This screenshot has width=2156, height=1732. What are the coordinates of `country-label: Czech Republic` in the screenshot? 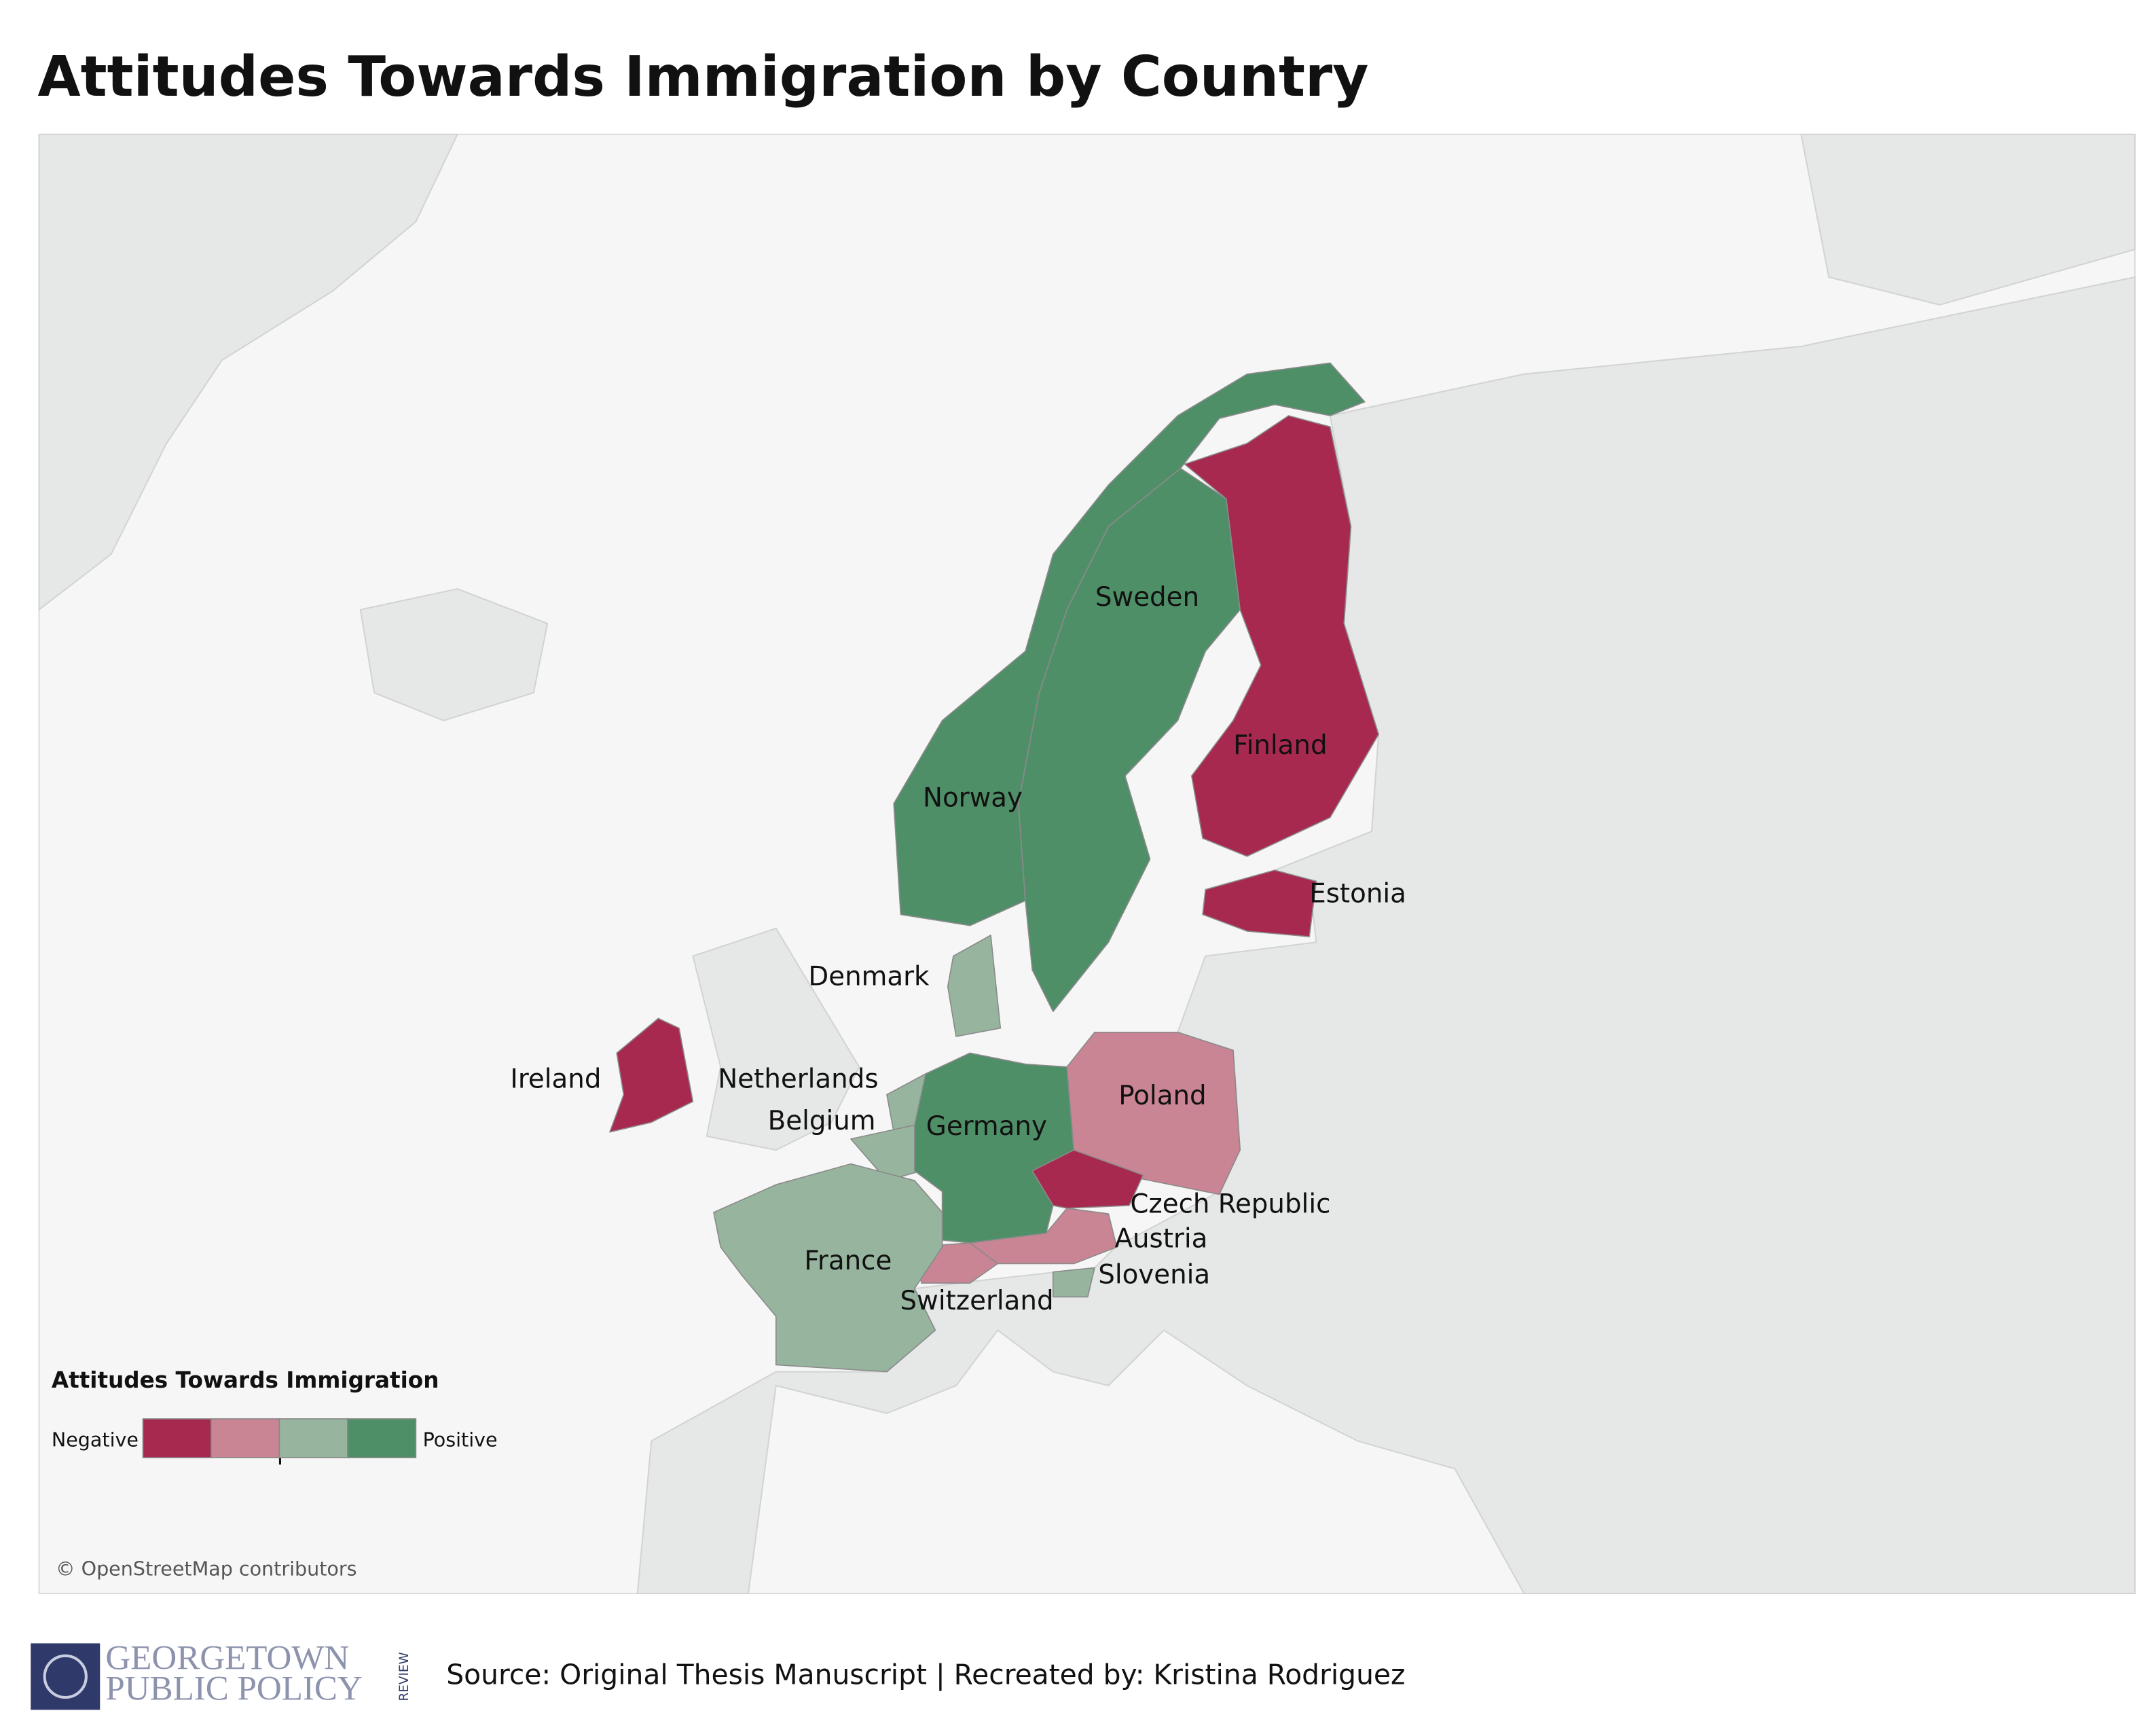 It's located at (1230, 1204).